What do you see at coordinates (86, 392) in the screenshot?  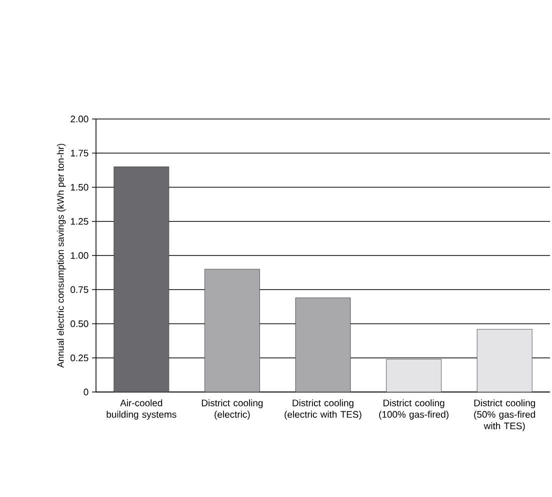 I see `y-tick-label: 0` at bounding box center [86, 392].